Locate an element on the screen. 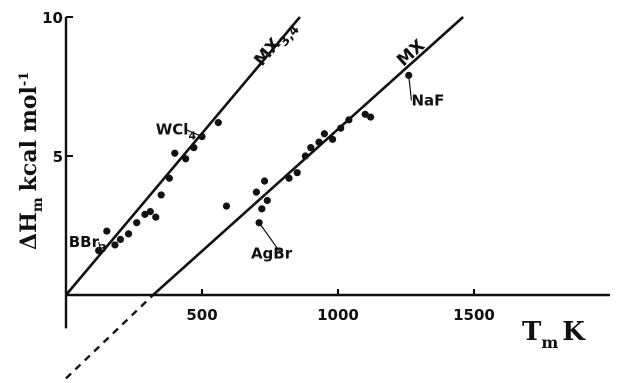  y-tick-label-10: 10 is located at coordinates (52, 18).